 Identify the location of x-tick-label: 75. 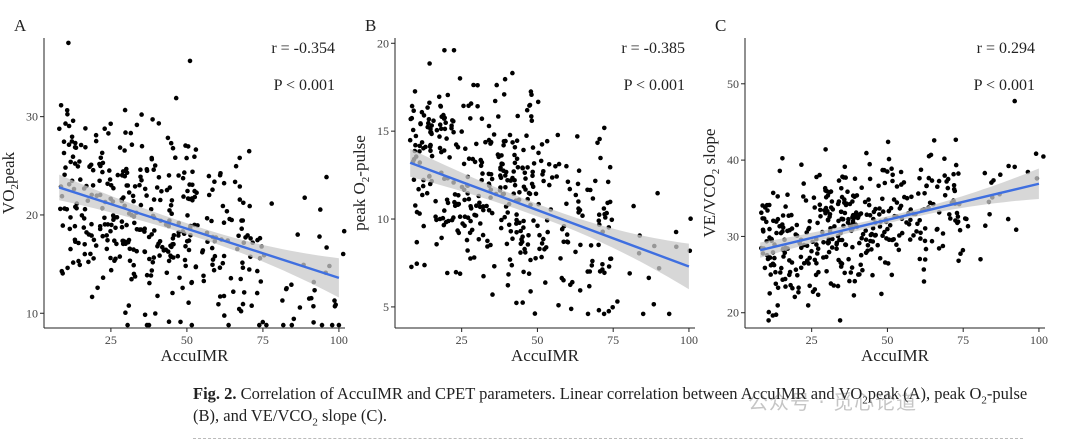
(963, 340).